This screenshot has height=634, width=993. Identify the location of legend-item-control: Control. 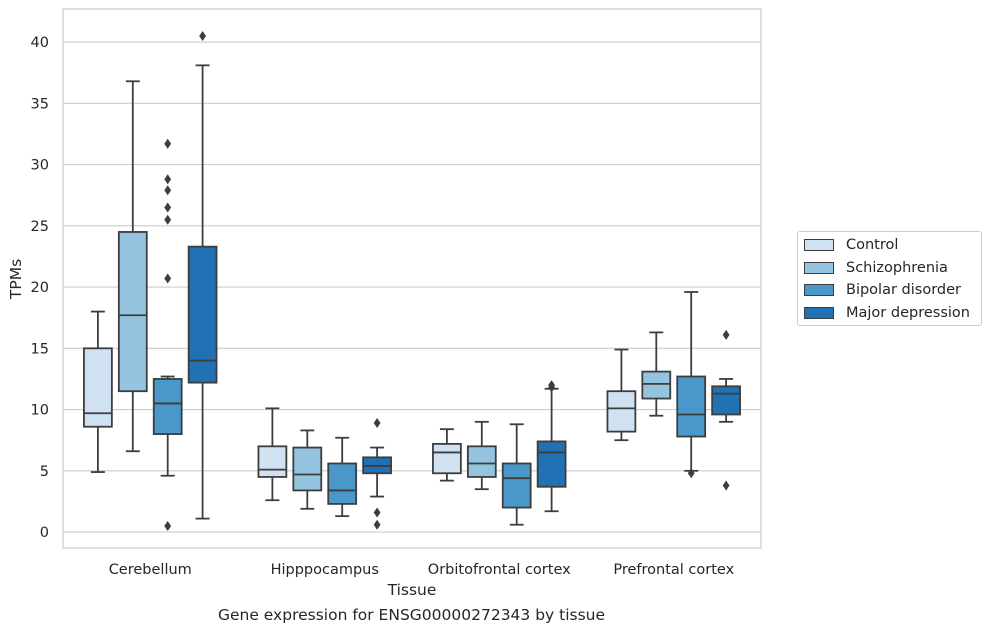
(851, 245).